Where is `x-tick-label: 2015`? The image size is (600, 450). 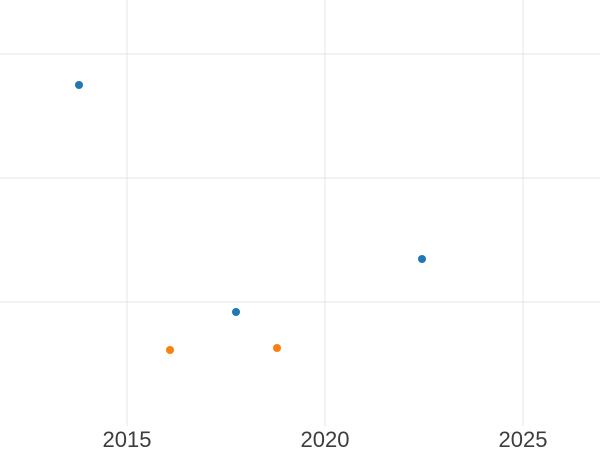 x-tick-label: 2015 is located at coordinates (127, 438).